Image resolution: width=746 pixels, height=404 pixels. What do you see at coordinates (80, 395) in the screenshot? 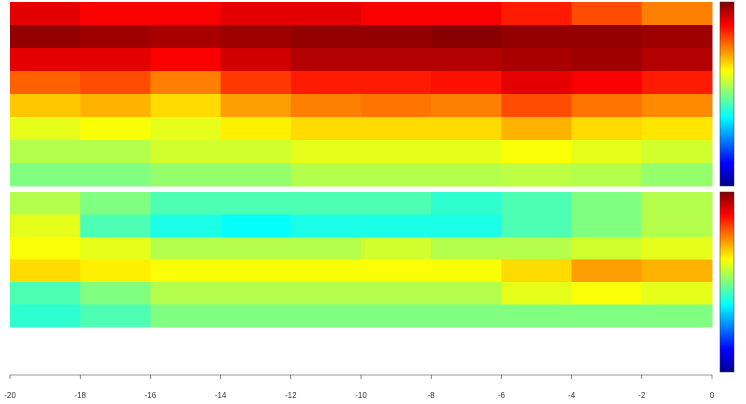
I see `x-tick-label: -18` at bounding box center [80, 395].